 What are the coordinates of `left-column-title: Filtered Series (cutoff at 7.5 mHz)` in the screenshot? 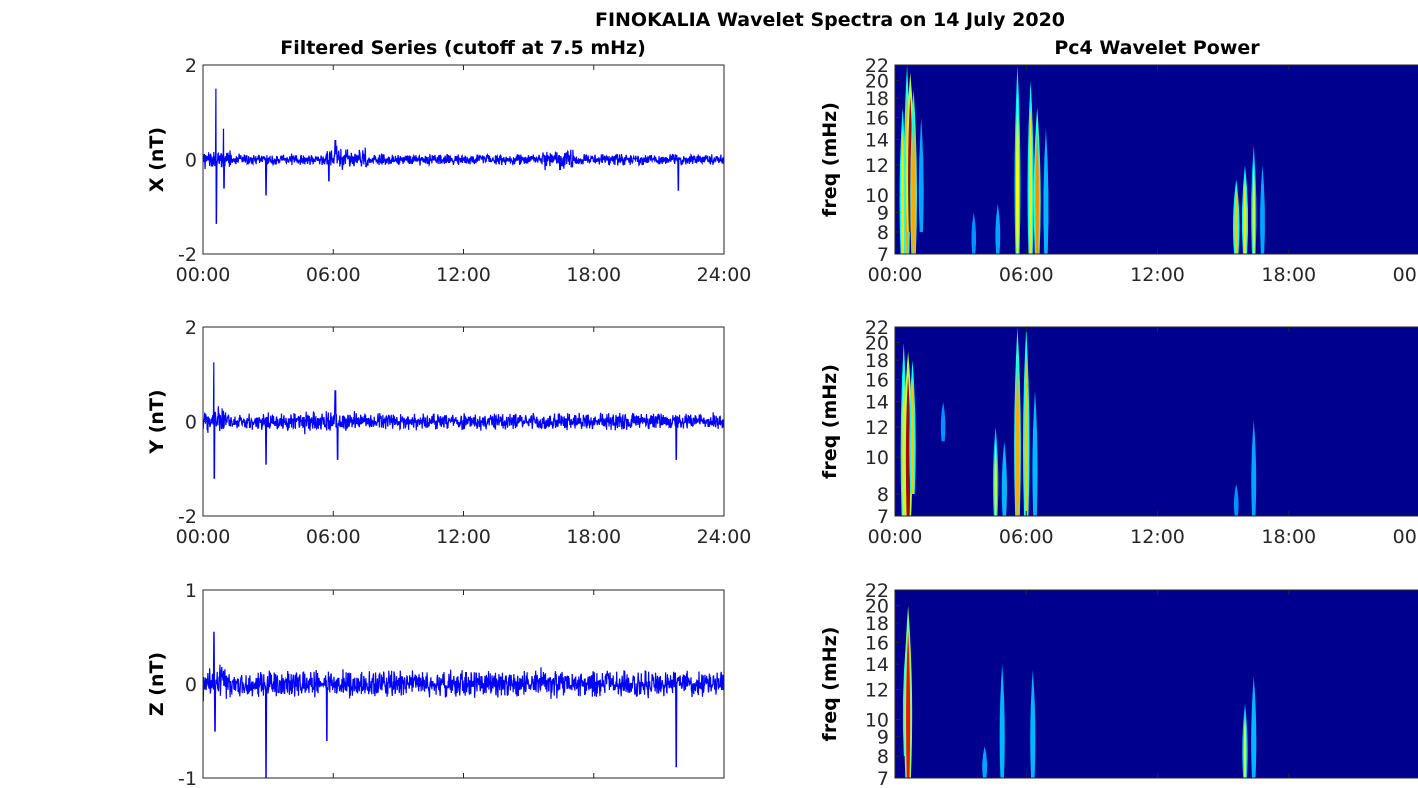 It's located at (463, 48).